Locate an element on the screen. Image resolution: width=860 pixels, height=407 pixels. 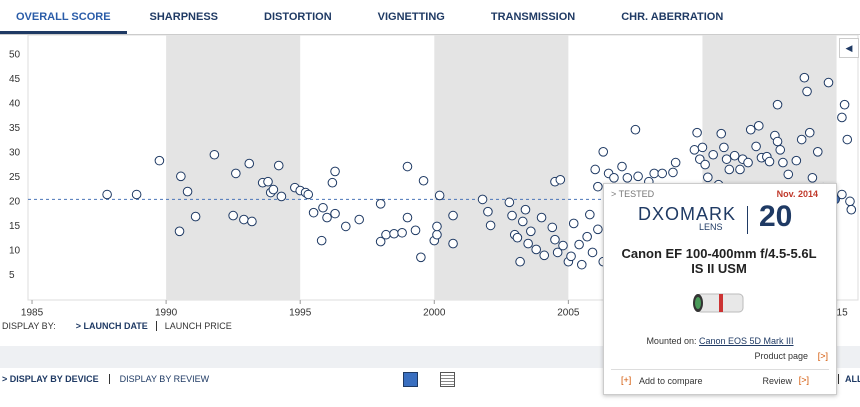
mounted: Mounted on: Canon EOS 5D Mark III is located at coordinates (720, 341).